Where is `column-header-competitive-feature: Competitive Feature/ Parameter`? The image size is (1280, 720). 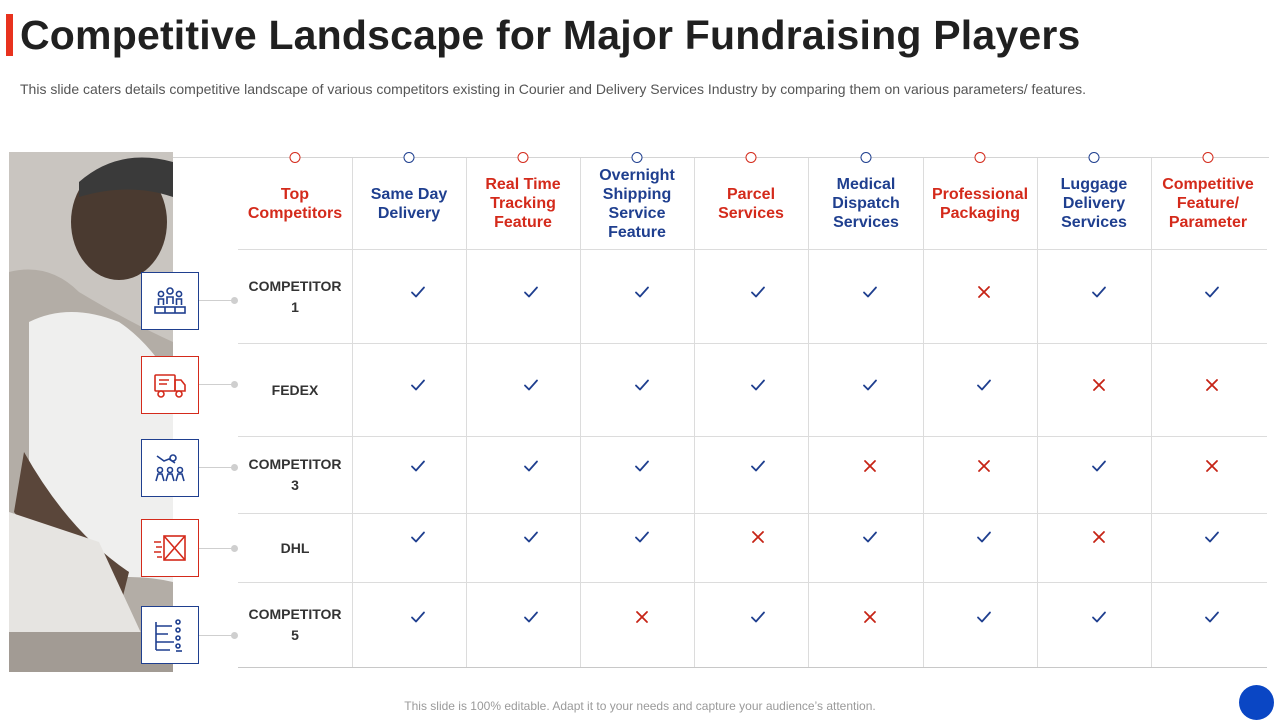 column-header-competitive-feature: Competitive Feature/ Parameter is located at coordinates (1208, 203).